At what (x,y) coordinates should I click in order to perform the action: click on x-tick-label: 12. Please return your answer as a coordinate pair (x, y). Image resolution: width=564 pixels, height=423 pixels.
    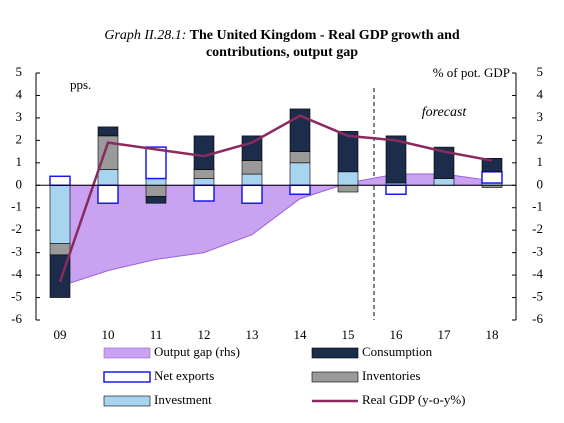
    Looking at the image, I should click on (204, 334).